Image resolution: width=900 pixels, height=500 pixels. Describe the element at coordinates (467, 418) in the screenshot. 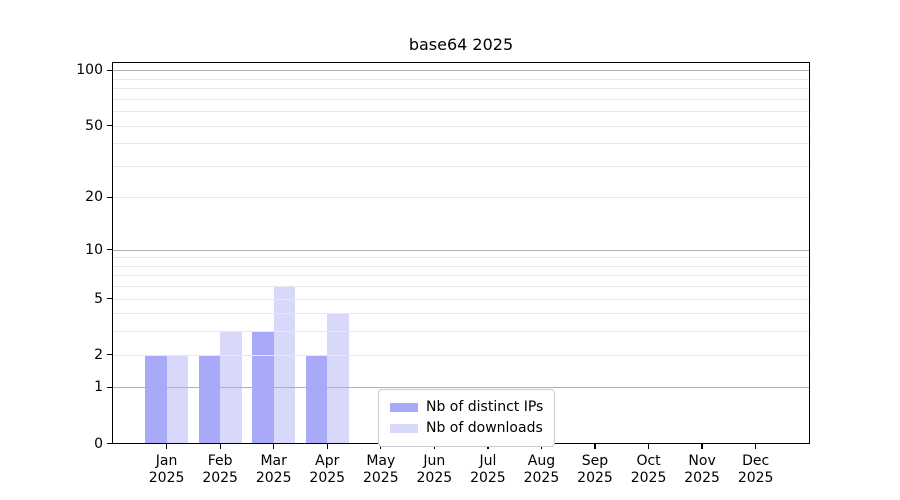

I see `legend: Nb of distinct IPs Nb of downloads` at that location.